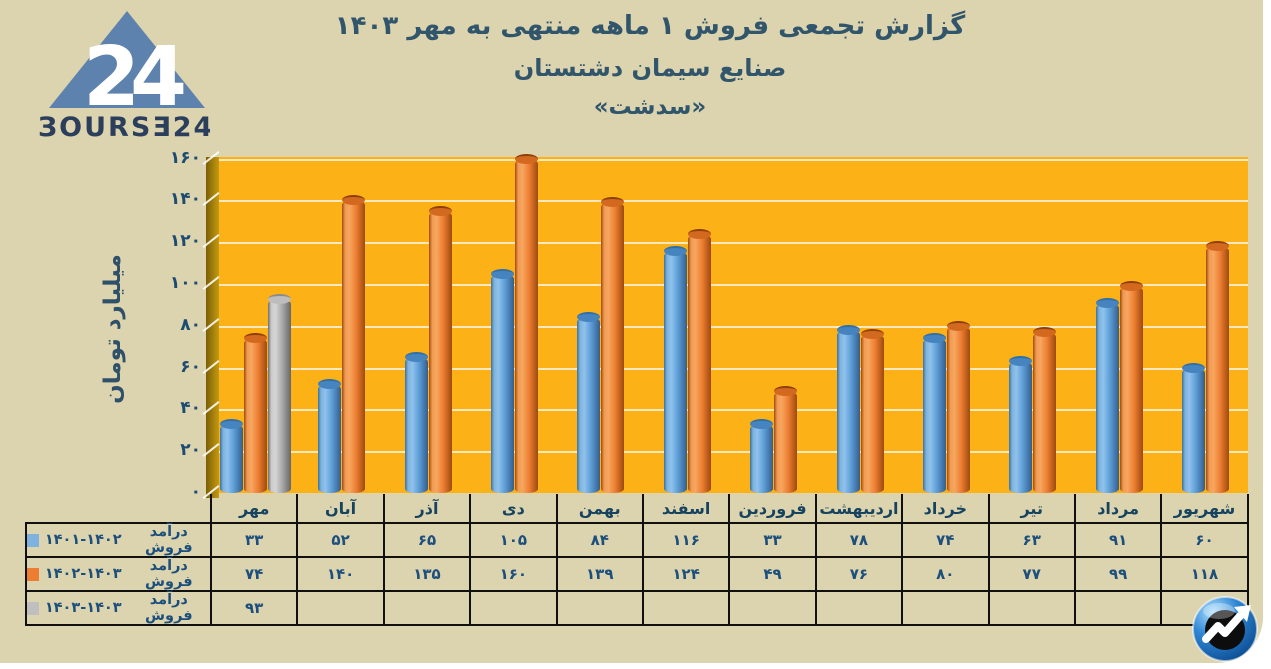  Describe the element at coordinates (513, 509) in the screenshot. I see `month-header-cell: دی` at that location.